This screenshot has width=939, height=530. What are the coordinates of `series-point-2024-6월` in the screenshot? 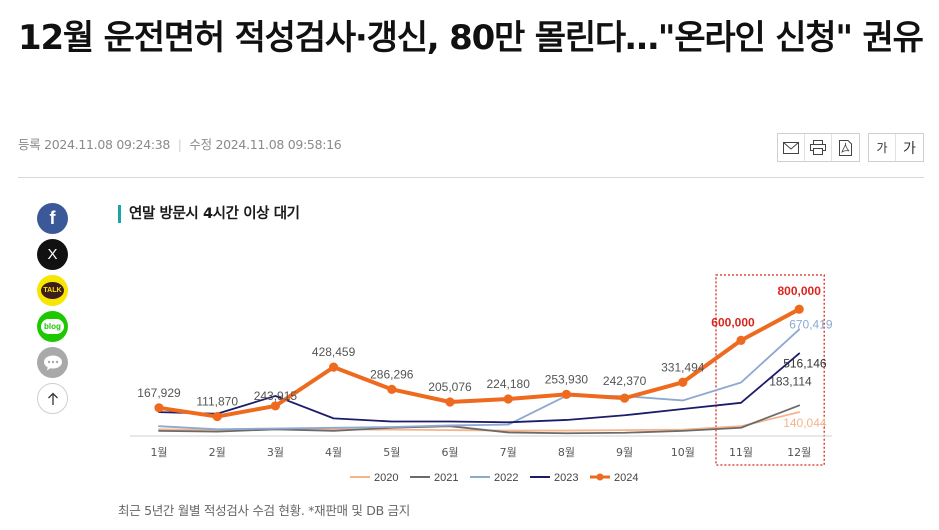 It's located at (450, 402).